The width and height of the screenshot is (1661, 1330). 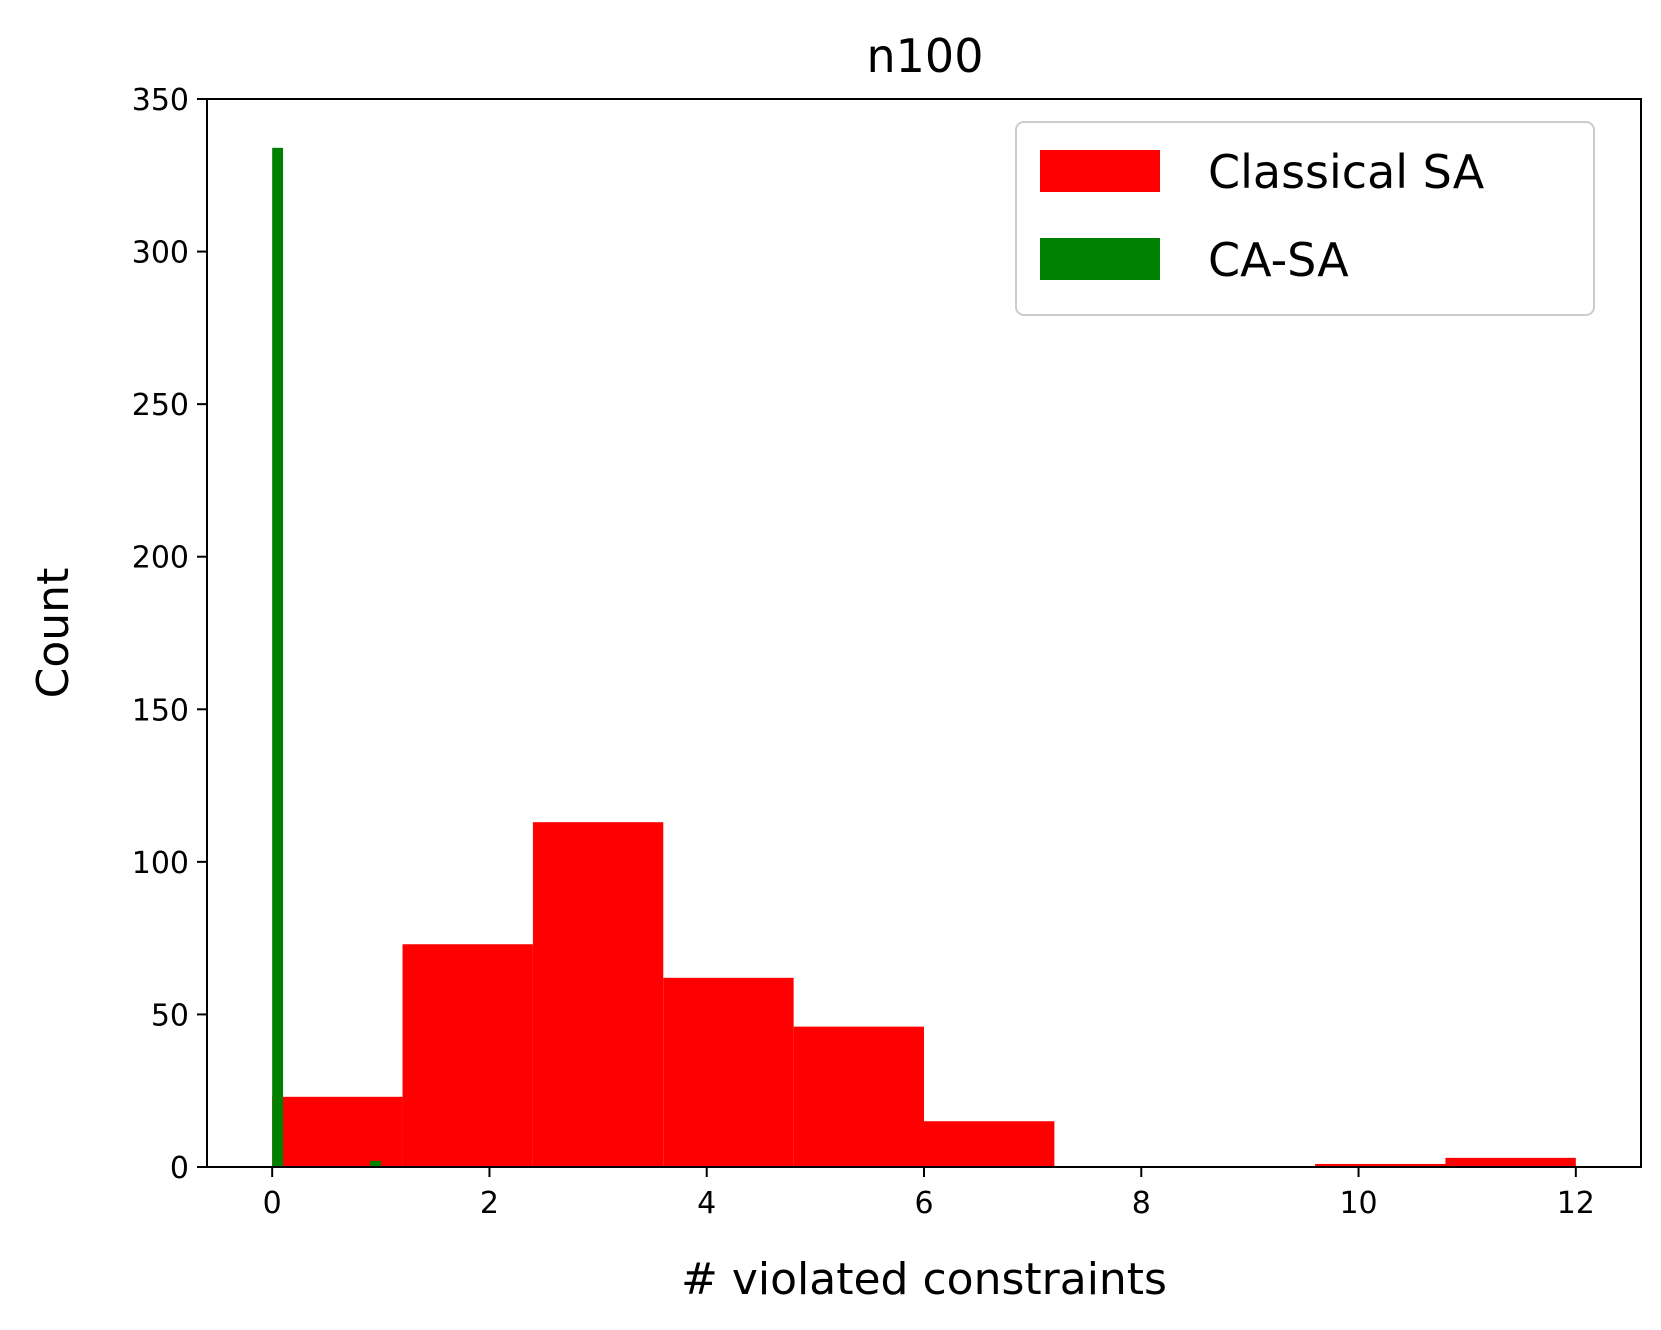 I want to click on x-tick-label: 10, so click(x=1358, y=1203).